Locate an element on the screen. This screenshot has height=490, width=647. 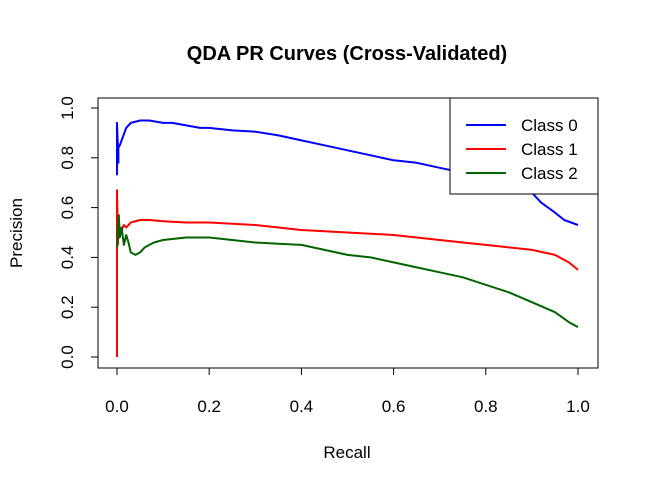
y-tick-label: 1.0 is located at coordinates (67, 108).